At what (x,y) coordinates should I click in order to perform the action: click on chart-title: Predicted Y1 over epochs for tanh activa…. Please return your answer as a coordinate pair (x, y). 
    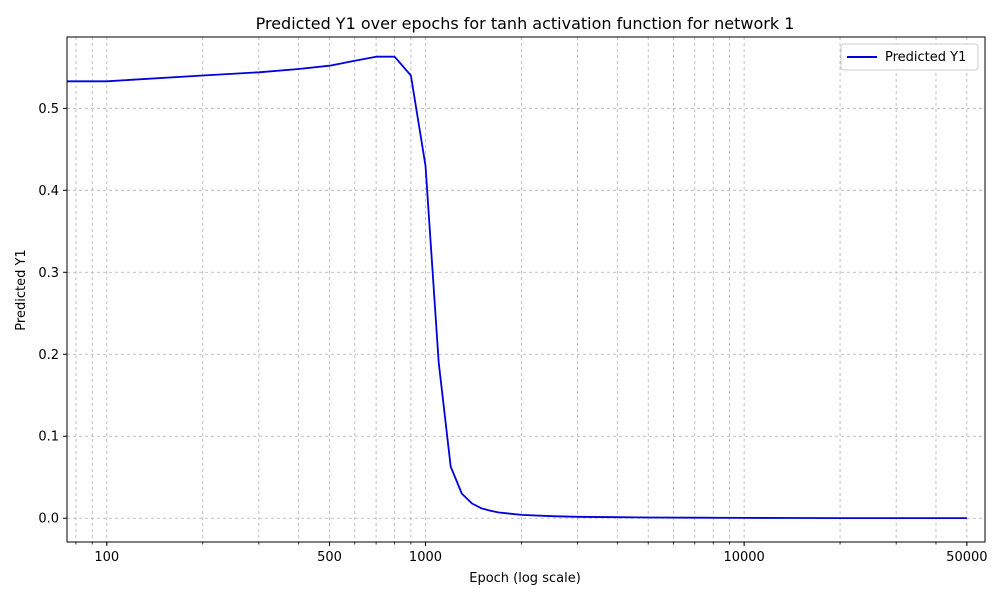
    Looking at the image, I should click on (525, 23).